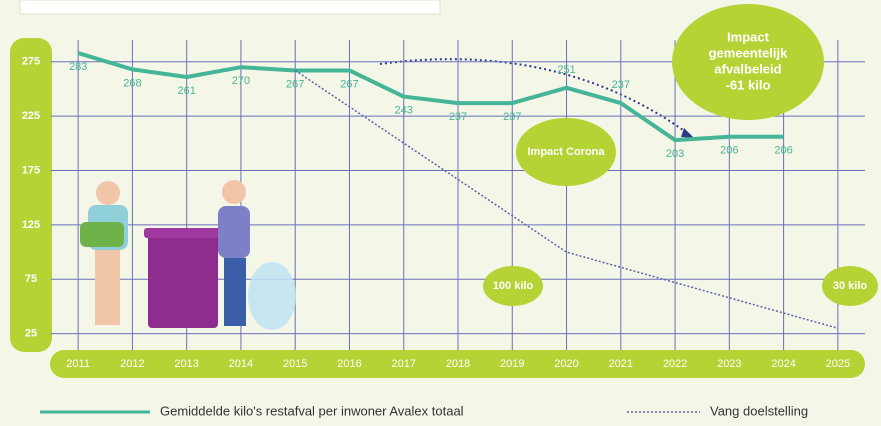  I want to click on value-label: 251, so click(566, 70).